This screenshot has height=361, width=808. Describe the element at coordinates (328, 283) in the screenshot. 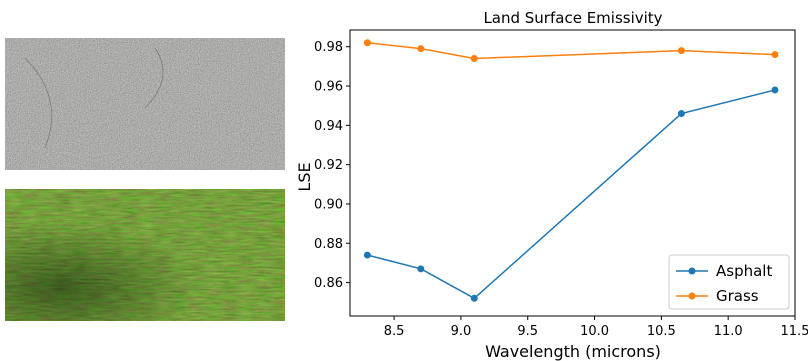

I see `y-tick-label: 0.86` at that location.